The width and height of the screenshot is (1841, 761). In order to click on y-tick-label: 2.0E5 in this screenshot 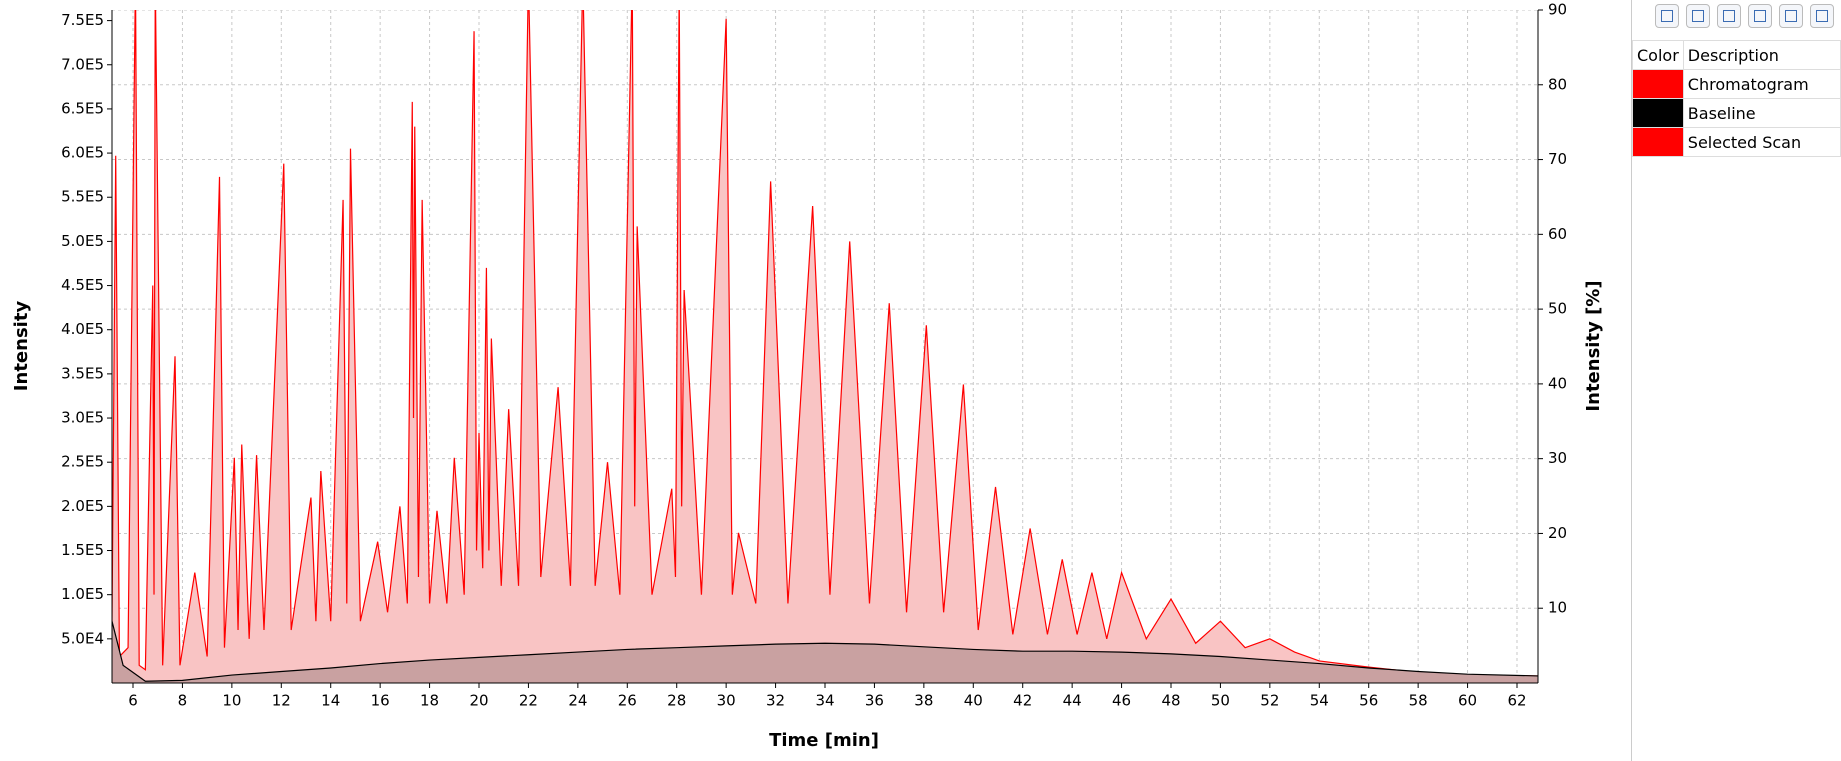, I will do `click(82, 506)`.